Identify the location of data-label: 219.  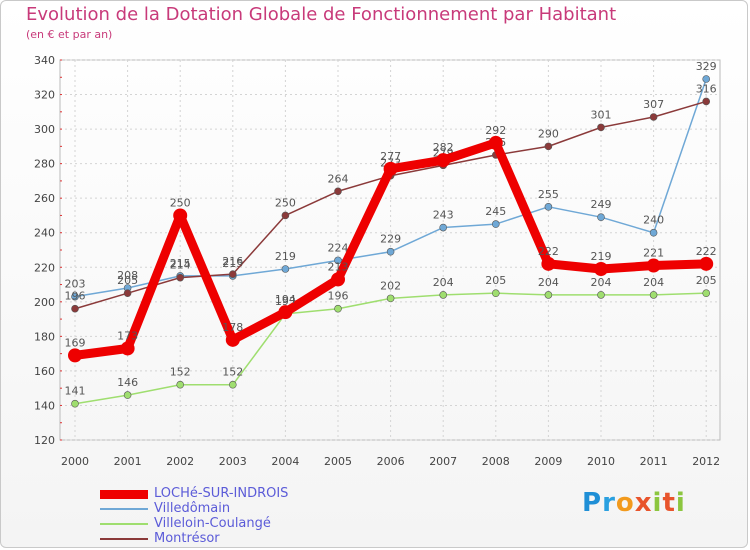
(601, 256).